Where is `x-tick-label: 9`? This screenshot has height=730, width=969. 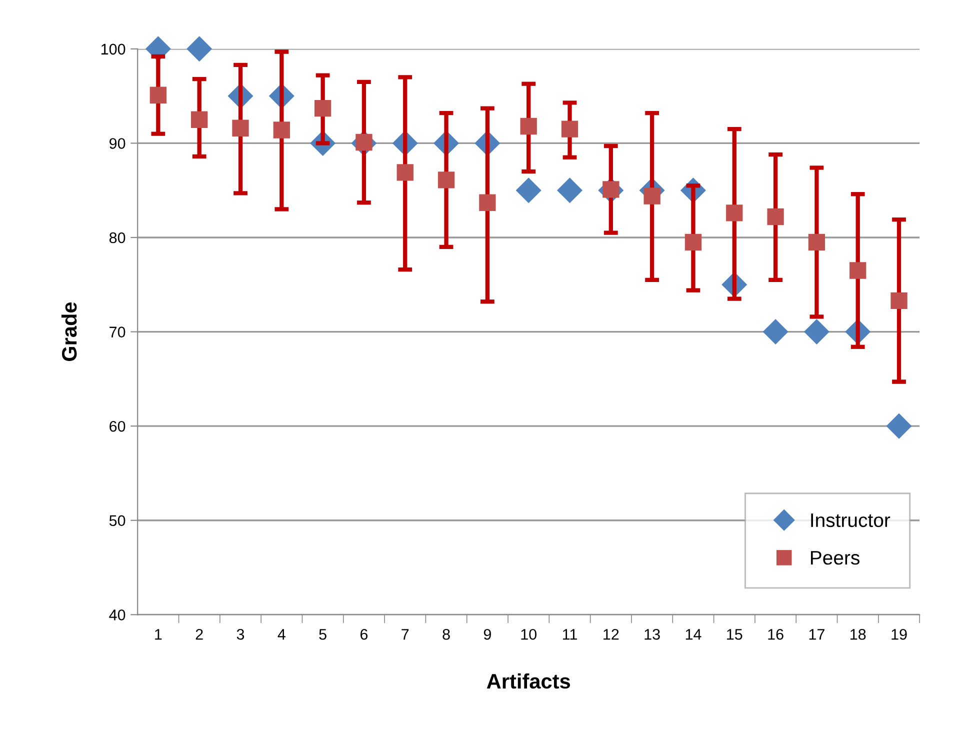 x-tick-label: 9 is located at coordinates (487, 634).